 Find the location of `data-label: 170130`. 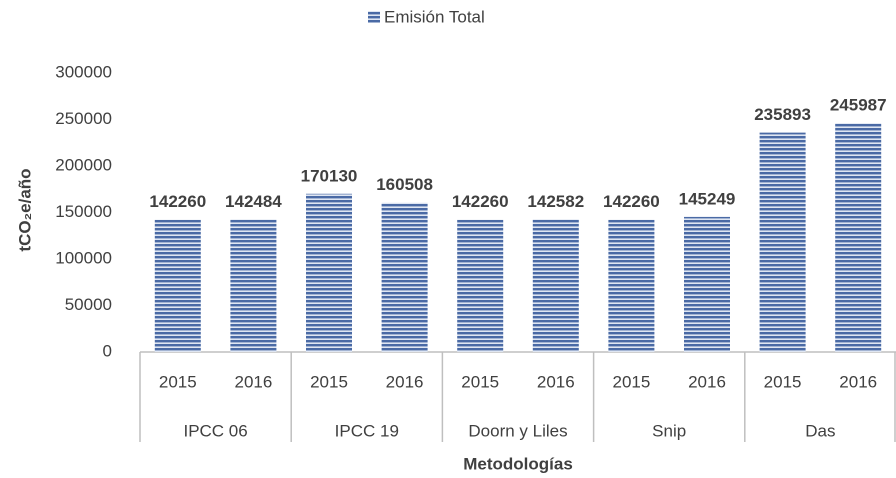

data-label: 170130 is located at coordinates (329, 175).